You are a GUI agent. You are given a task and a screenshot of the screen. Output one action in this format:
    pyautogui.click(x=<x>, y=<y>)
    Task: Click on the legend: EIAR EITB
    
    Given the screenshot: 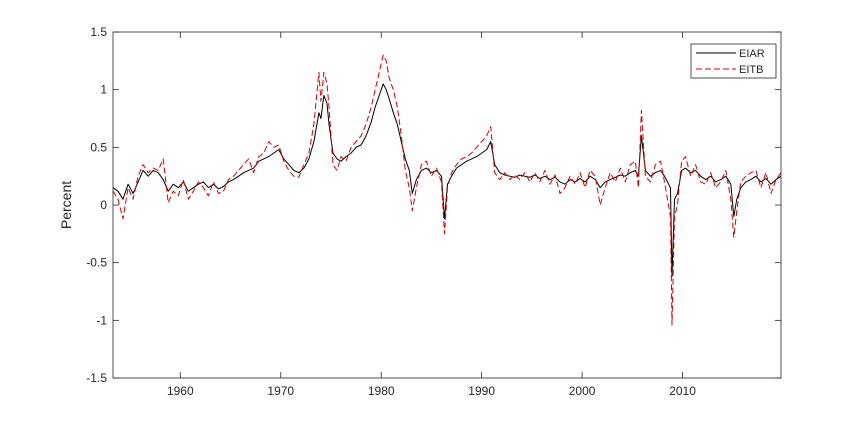 What is the action you would take?
    pyautogui.click(x=733, y=61)
    